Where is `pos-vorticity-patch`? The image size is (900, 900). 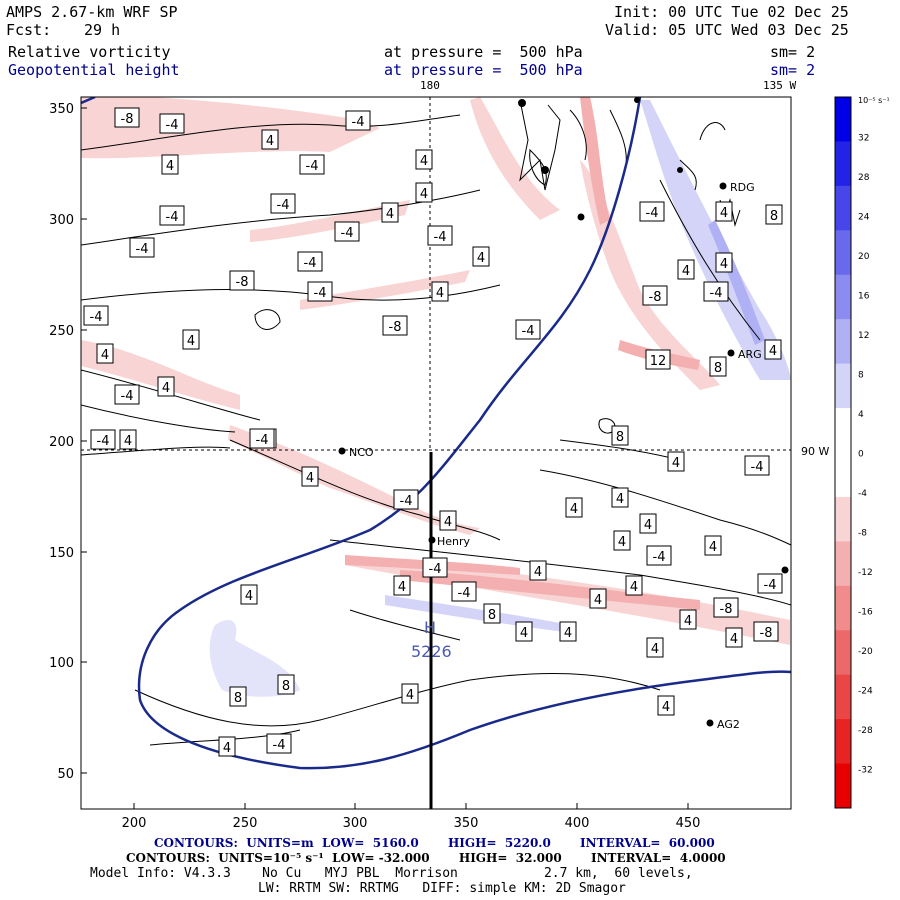 pos-vorticity-patch is located at coordinates (254, 658).